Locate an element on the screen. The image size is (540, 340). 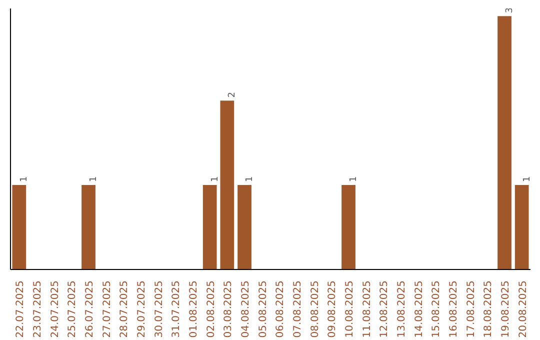
x-tick-label: 07.08.2025 is located at coordinates (298, 309).